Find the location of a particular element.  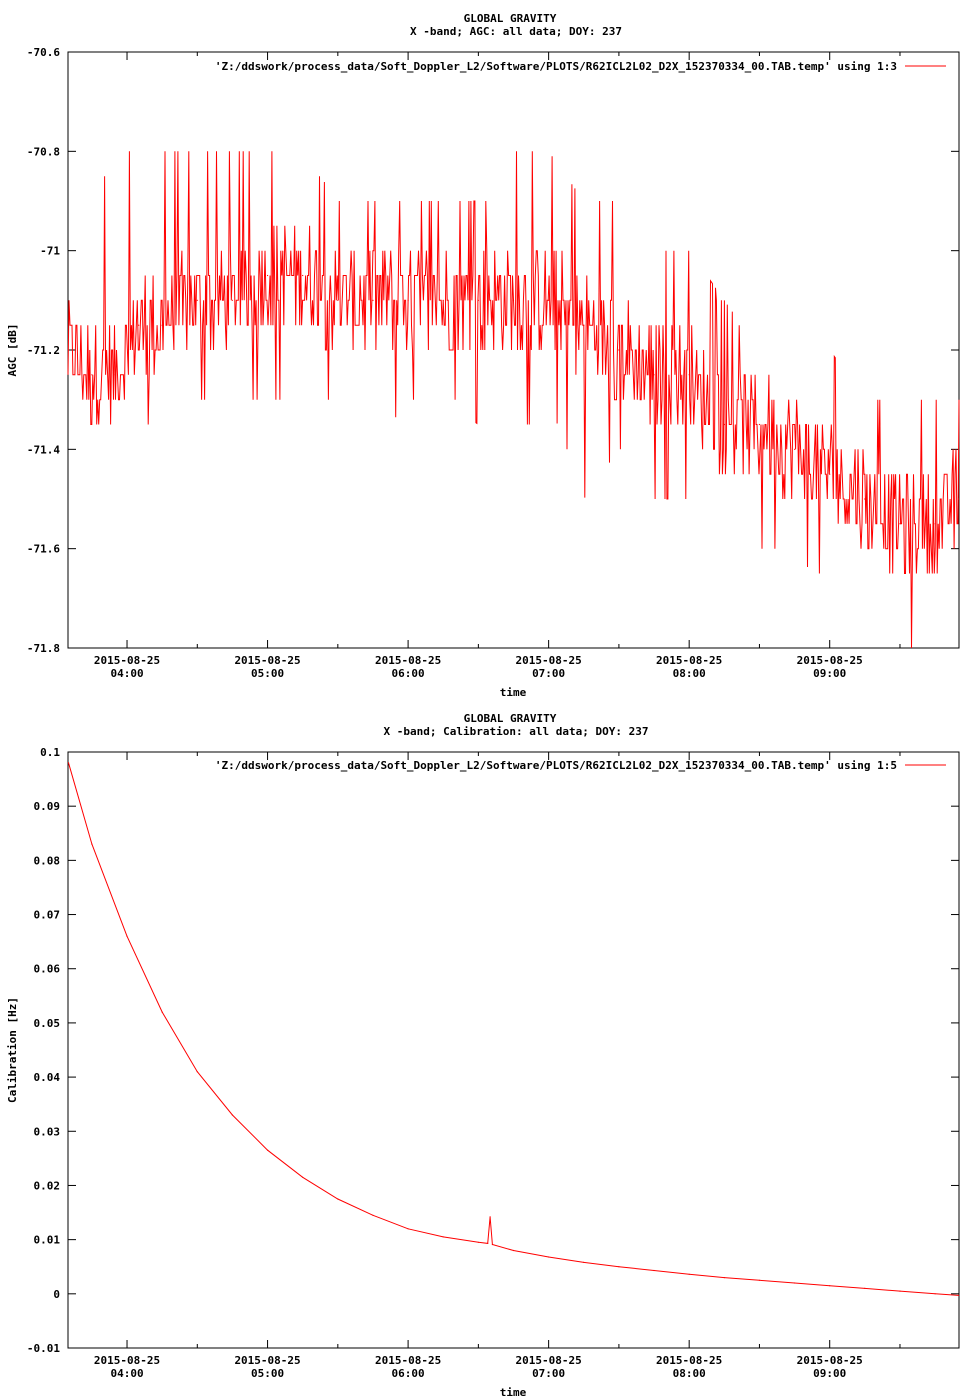

y-tick-label: 0.08 is located at coordinates (47, 860).